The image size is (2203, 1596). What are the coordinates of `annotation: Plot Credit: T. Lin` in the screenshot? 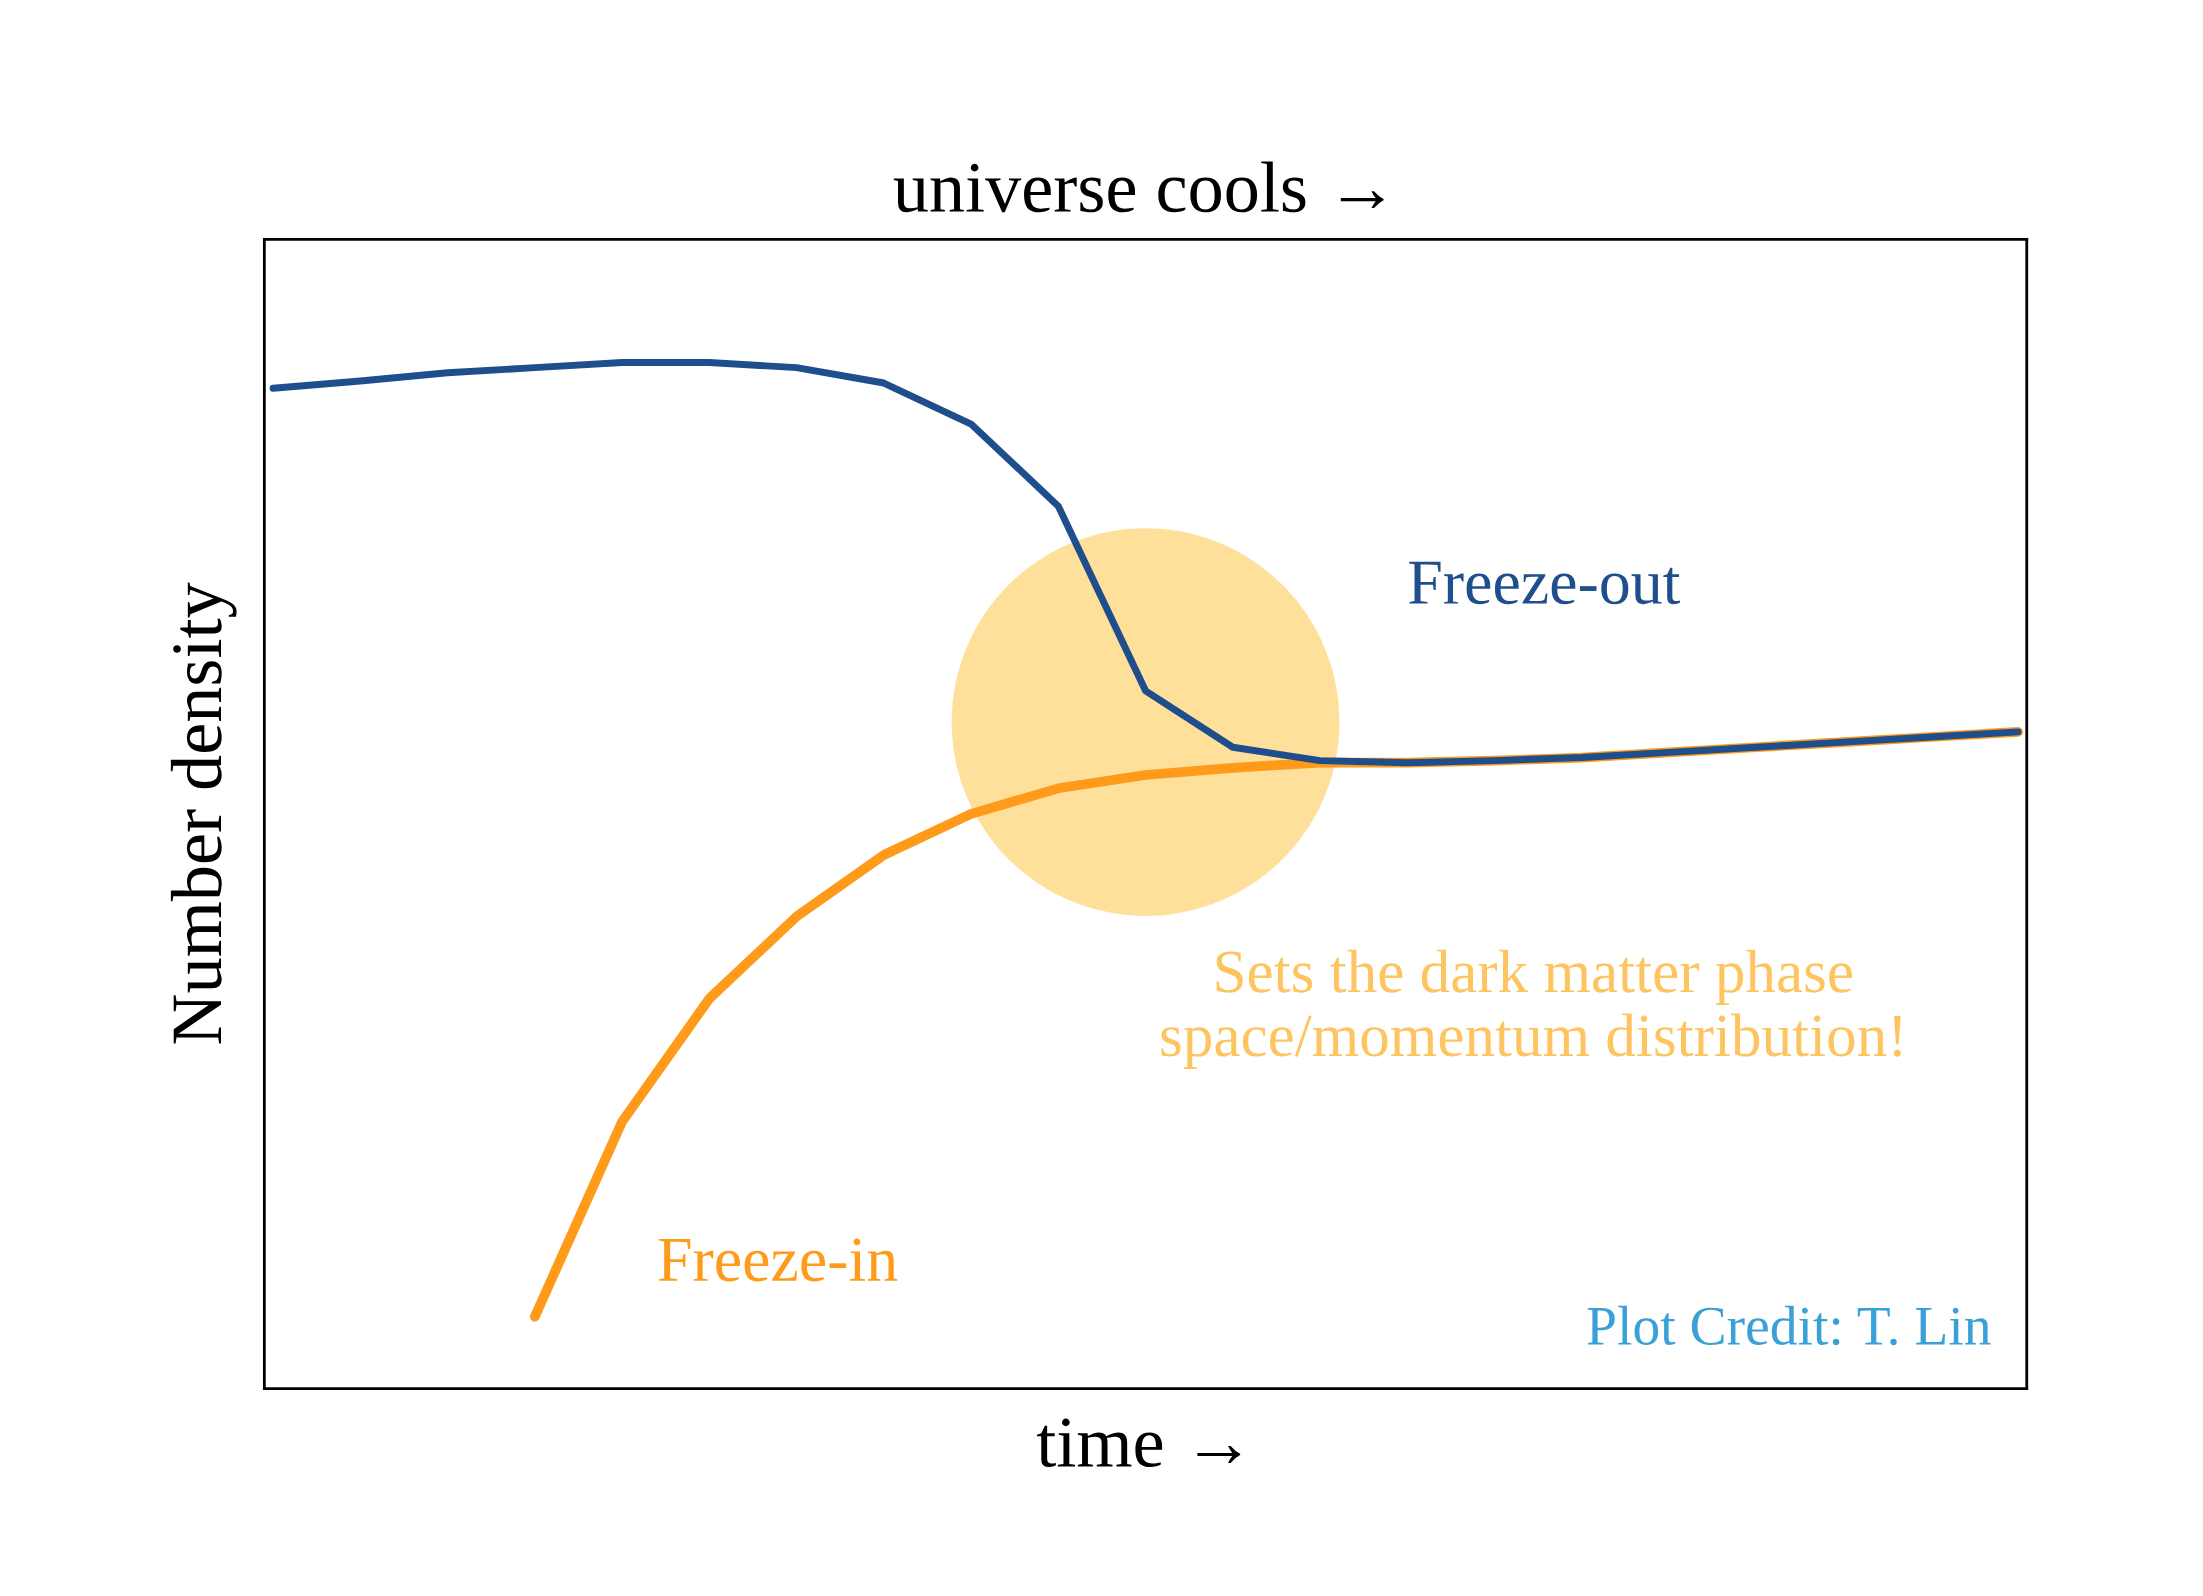 It's located at (1789, 1325).